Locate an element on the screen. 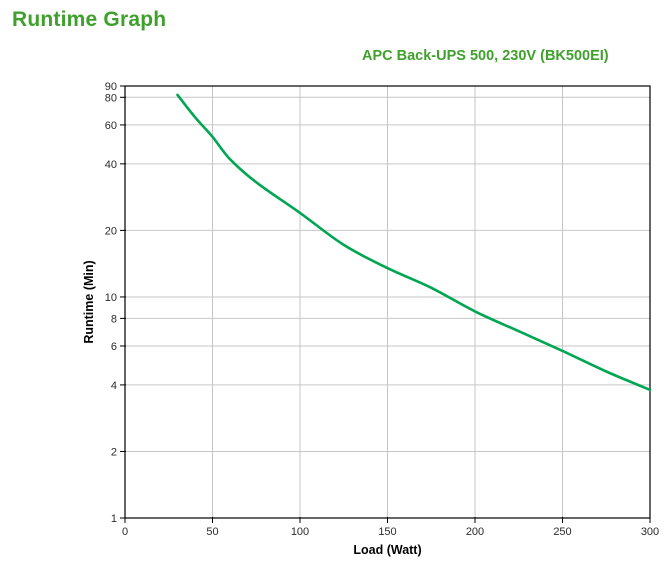 This screenshot has height=561, width=665. page-title: Runtime Graph is located at coordinates (89, 19).